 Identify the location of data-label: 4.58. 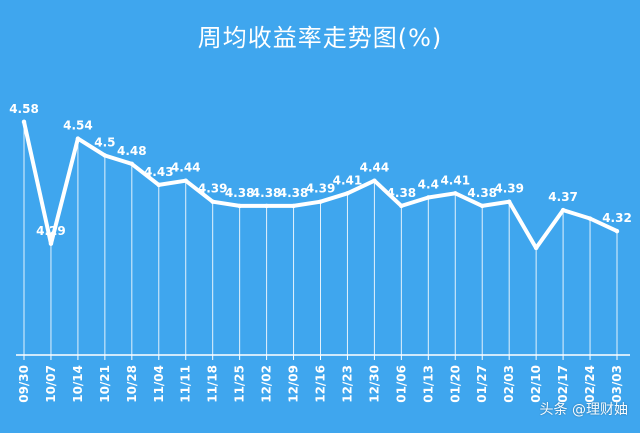
(24, 109).